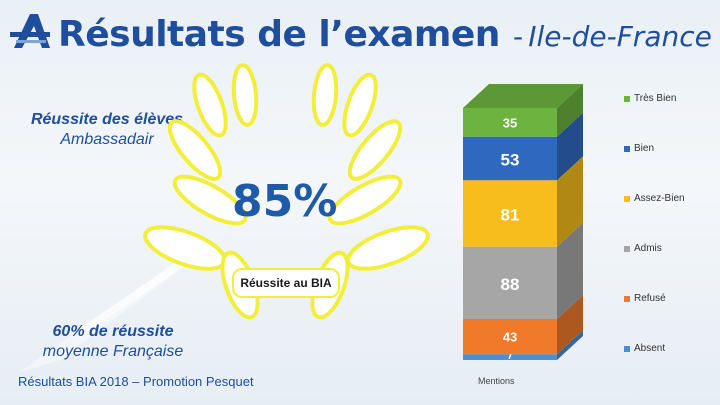  What do you see at coordinates (655, 98) in the screenshot?
I see `legend-label: Très Bien` at bounding box center [655, 98].